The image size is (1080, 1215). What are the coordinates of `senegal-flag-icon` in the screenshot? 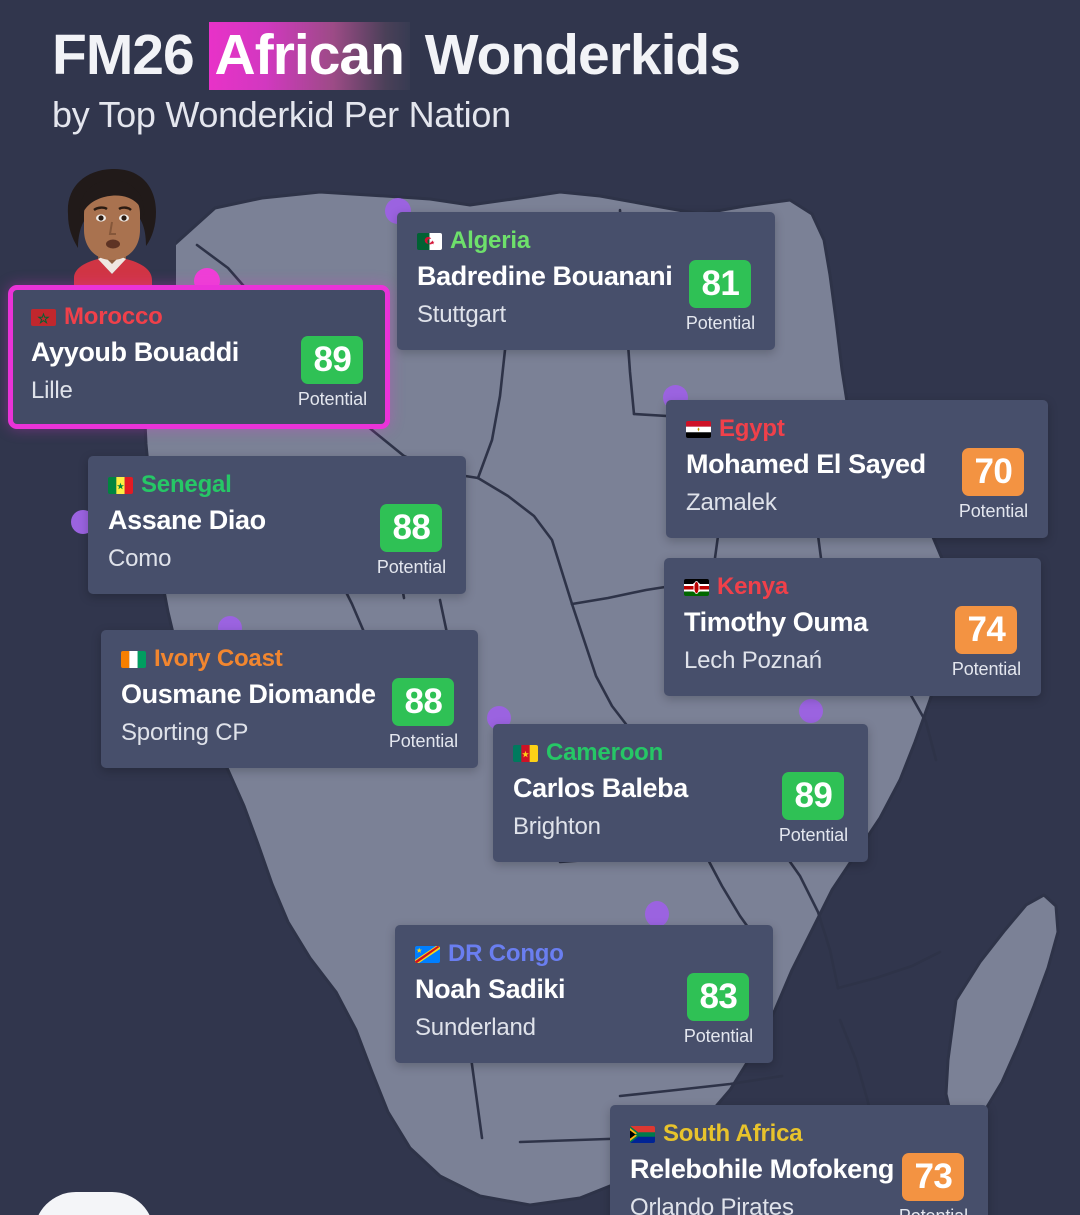 It's located at (120, 485).